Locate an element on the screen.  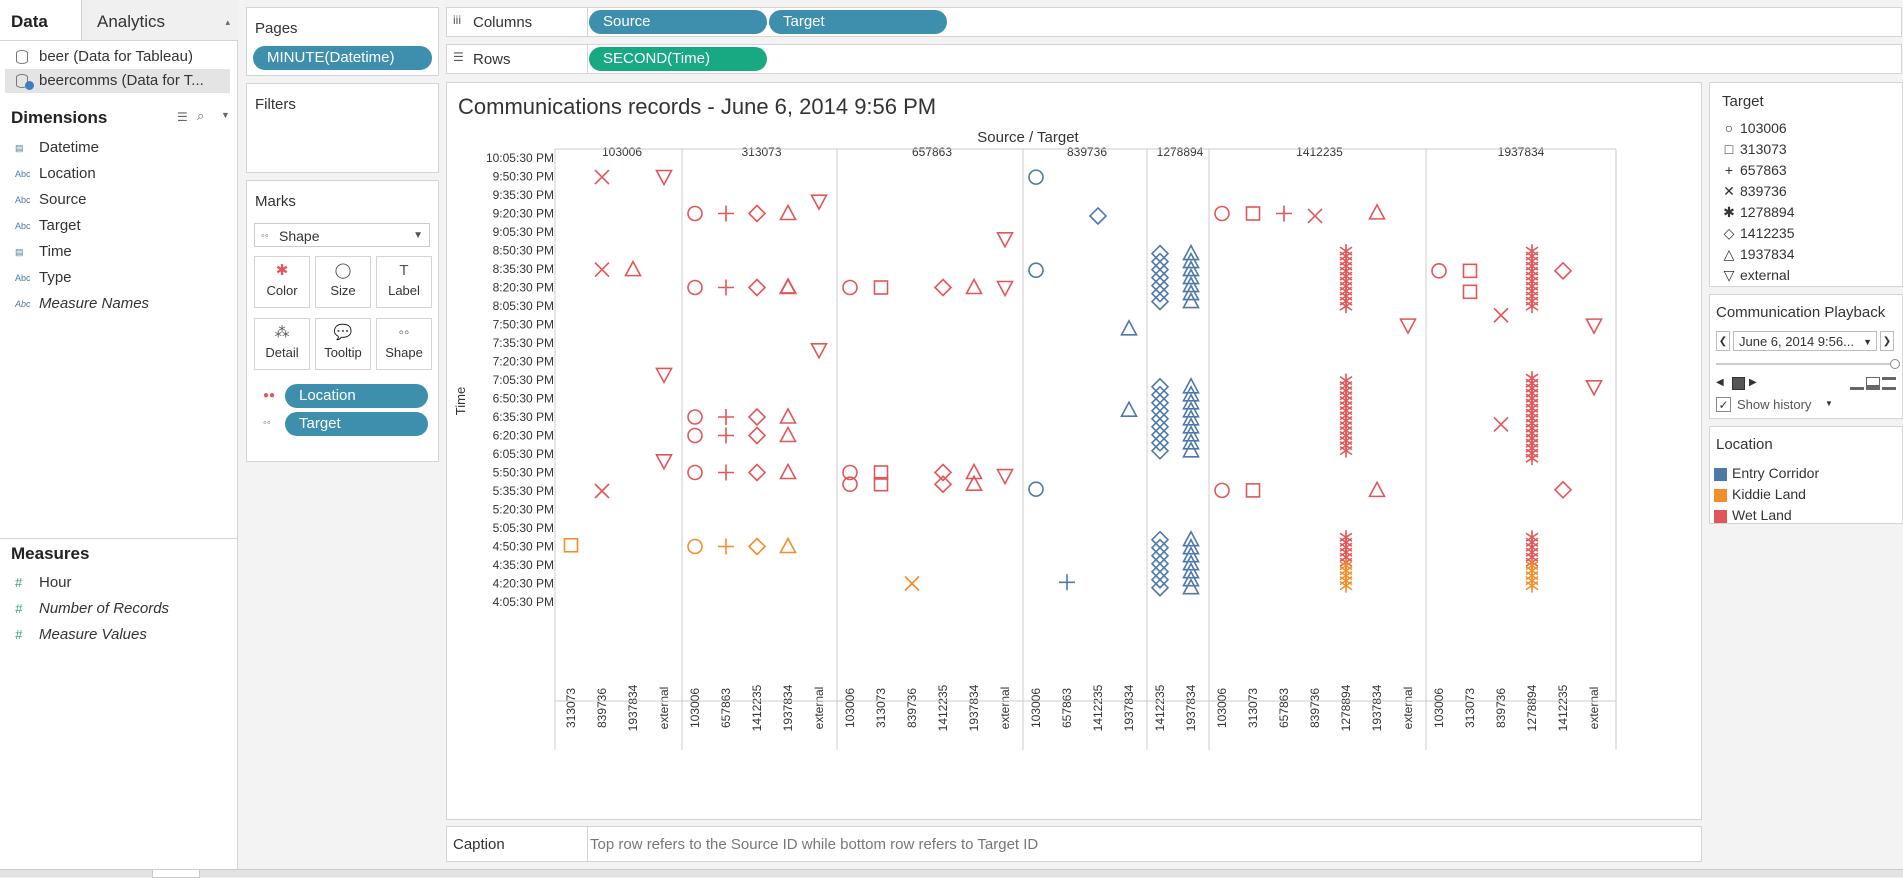
play-button: ▶ is located at coordinates (1753, 382).